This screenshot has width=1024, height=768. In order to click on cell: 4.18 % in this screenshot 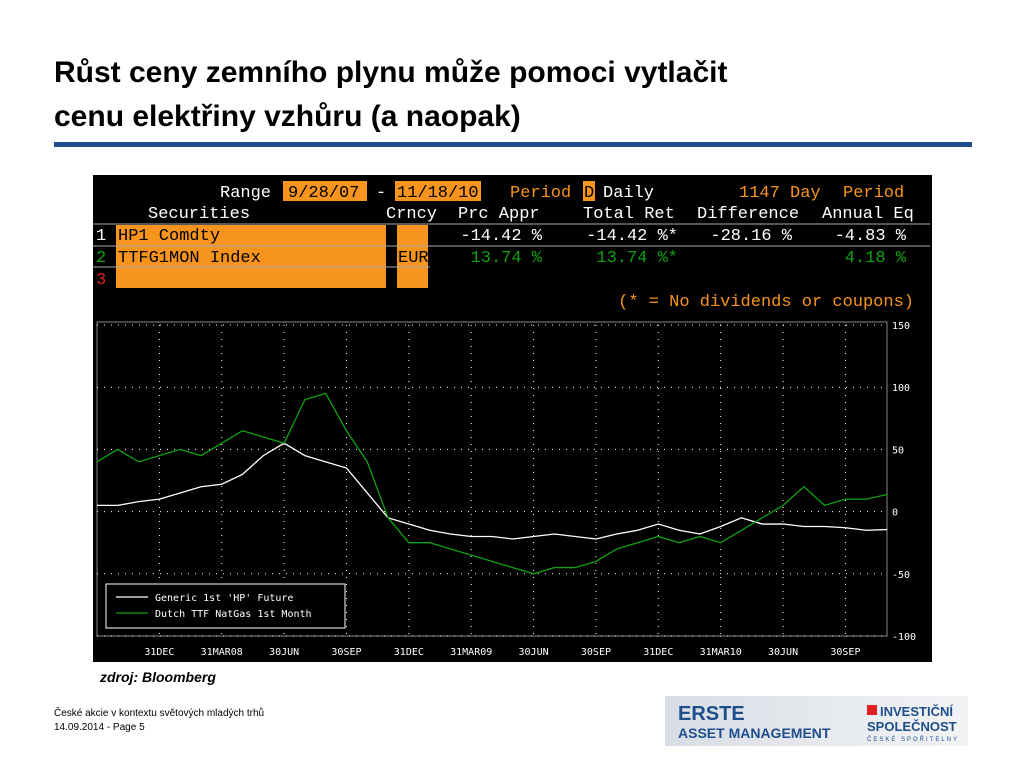, I will do `click(876, 258)`.